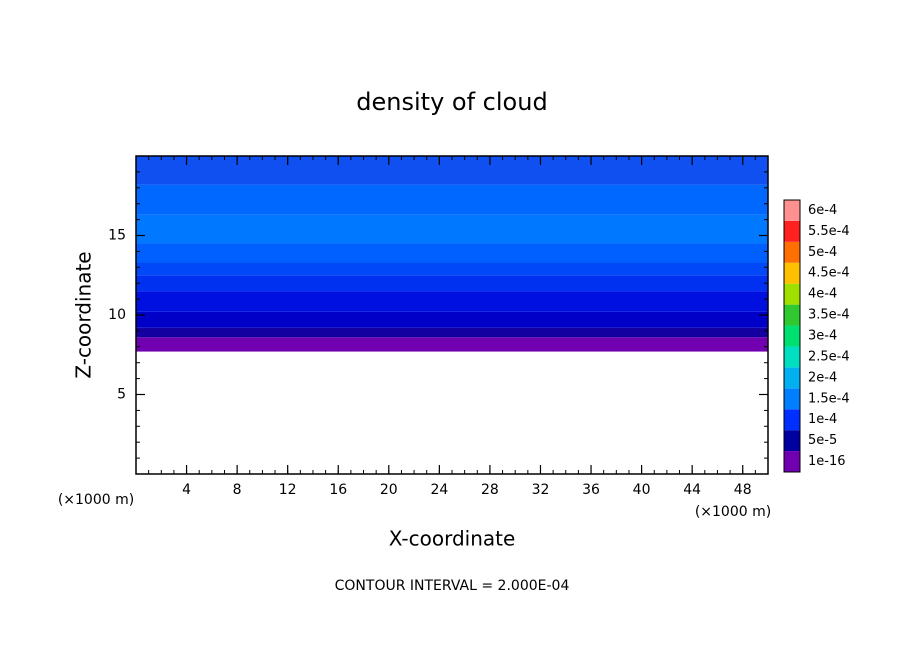  What do you see at coordinates (829, 231) in the screenshot?
I see `colorbar-label: 5.5e-4` at bounding box center [829, 231].